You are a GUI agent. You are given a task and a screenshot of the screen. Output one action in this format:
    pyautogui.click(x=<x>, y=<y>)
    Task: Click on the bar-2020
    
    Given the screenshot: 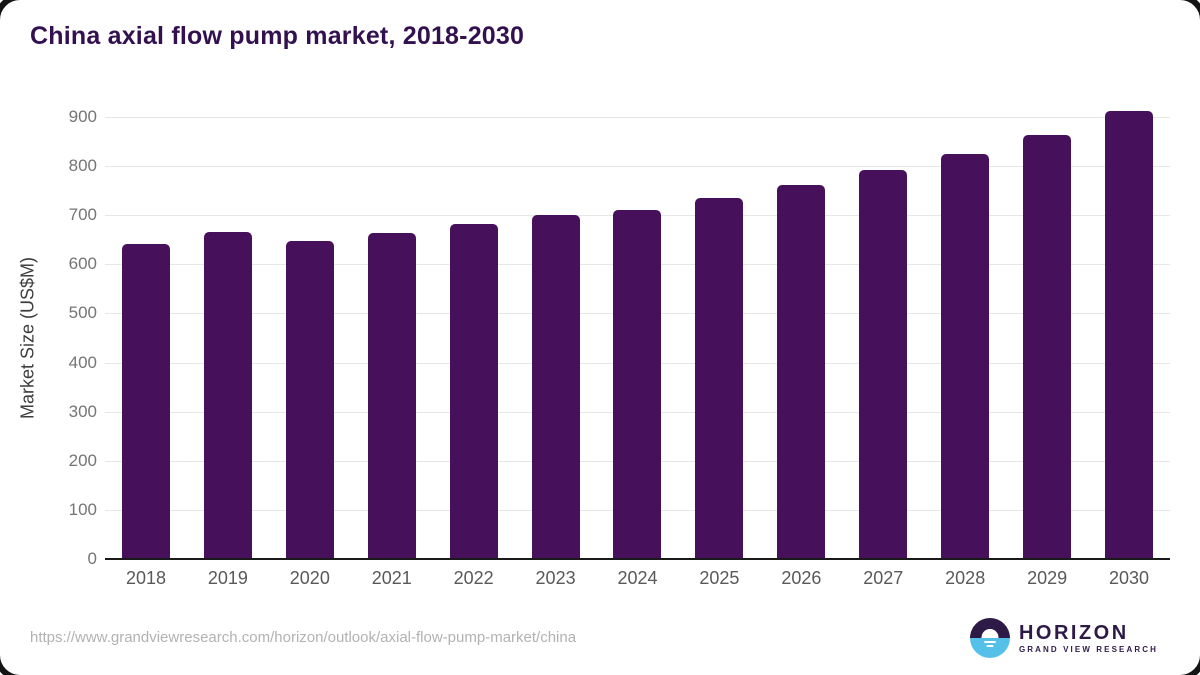 What is the action you would take?
    pyautogui.click(x=309, y=399)
    